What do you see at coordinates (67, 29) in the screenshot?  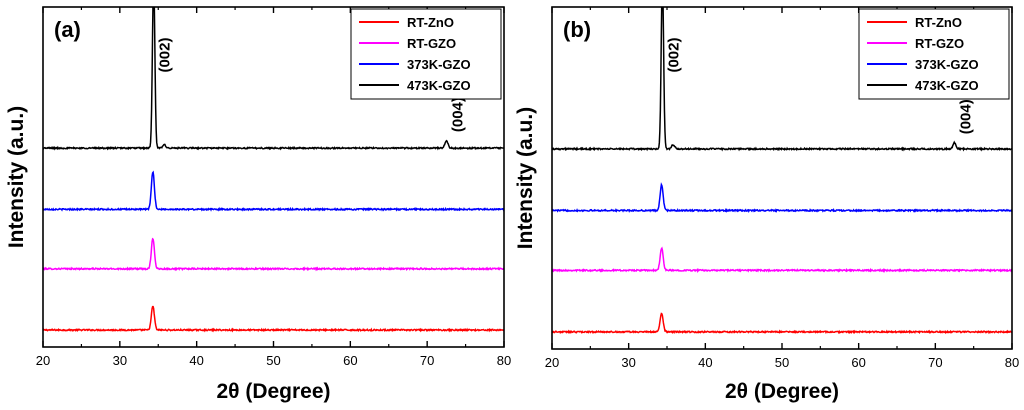 I see `panel-label: (a)` at bounding box center [67, 29].